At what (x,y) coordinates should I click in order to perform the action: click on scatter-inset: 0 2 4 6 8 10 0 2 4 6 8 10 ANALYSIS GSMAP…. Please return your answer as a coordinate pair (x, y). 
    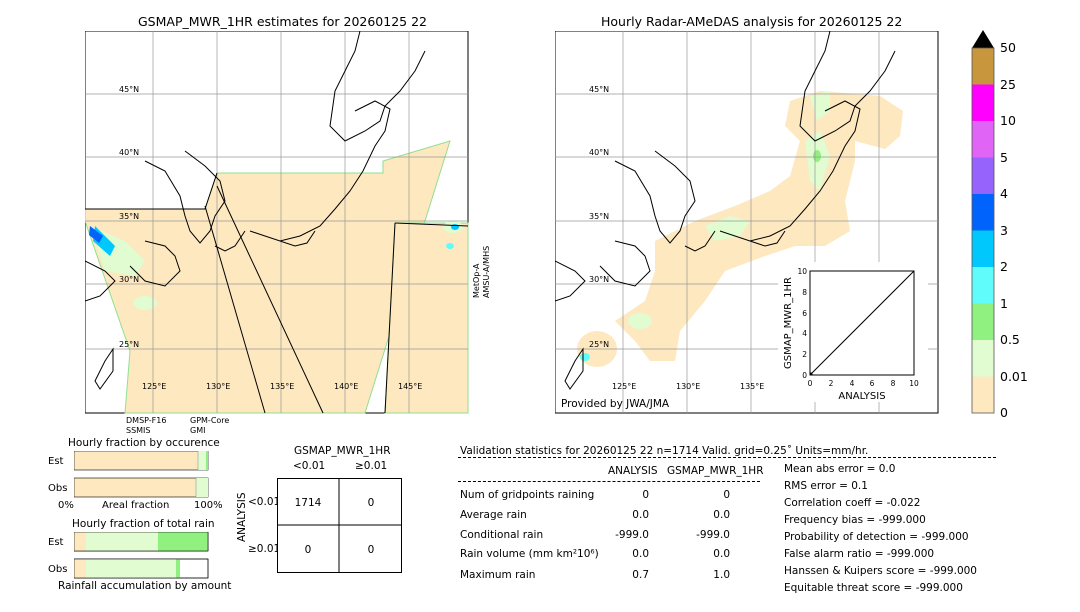
    Looking at the image, I should click on (853, 332).